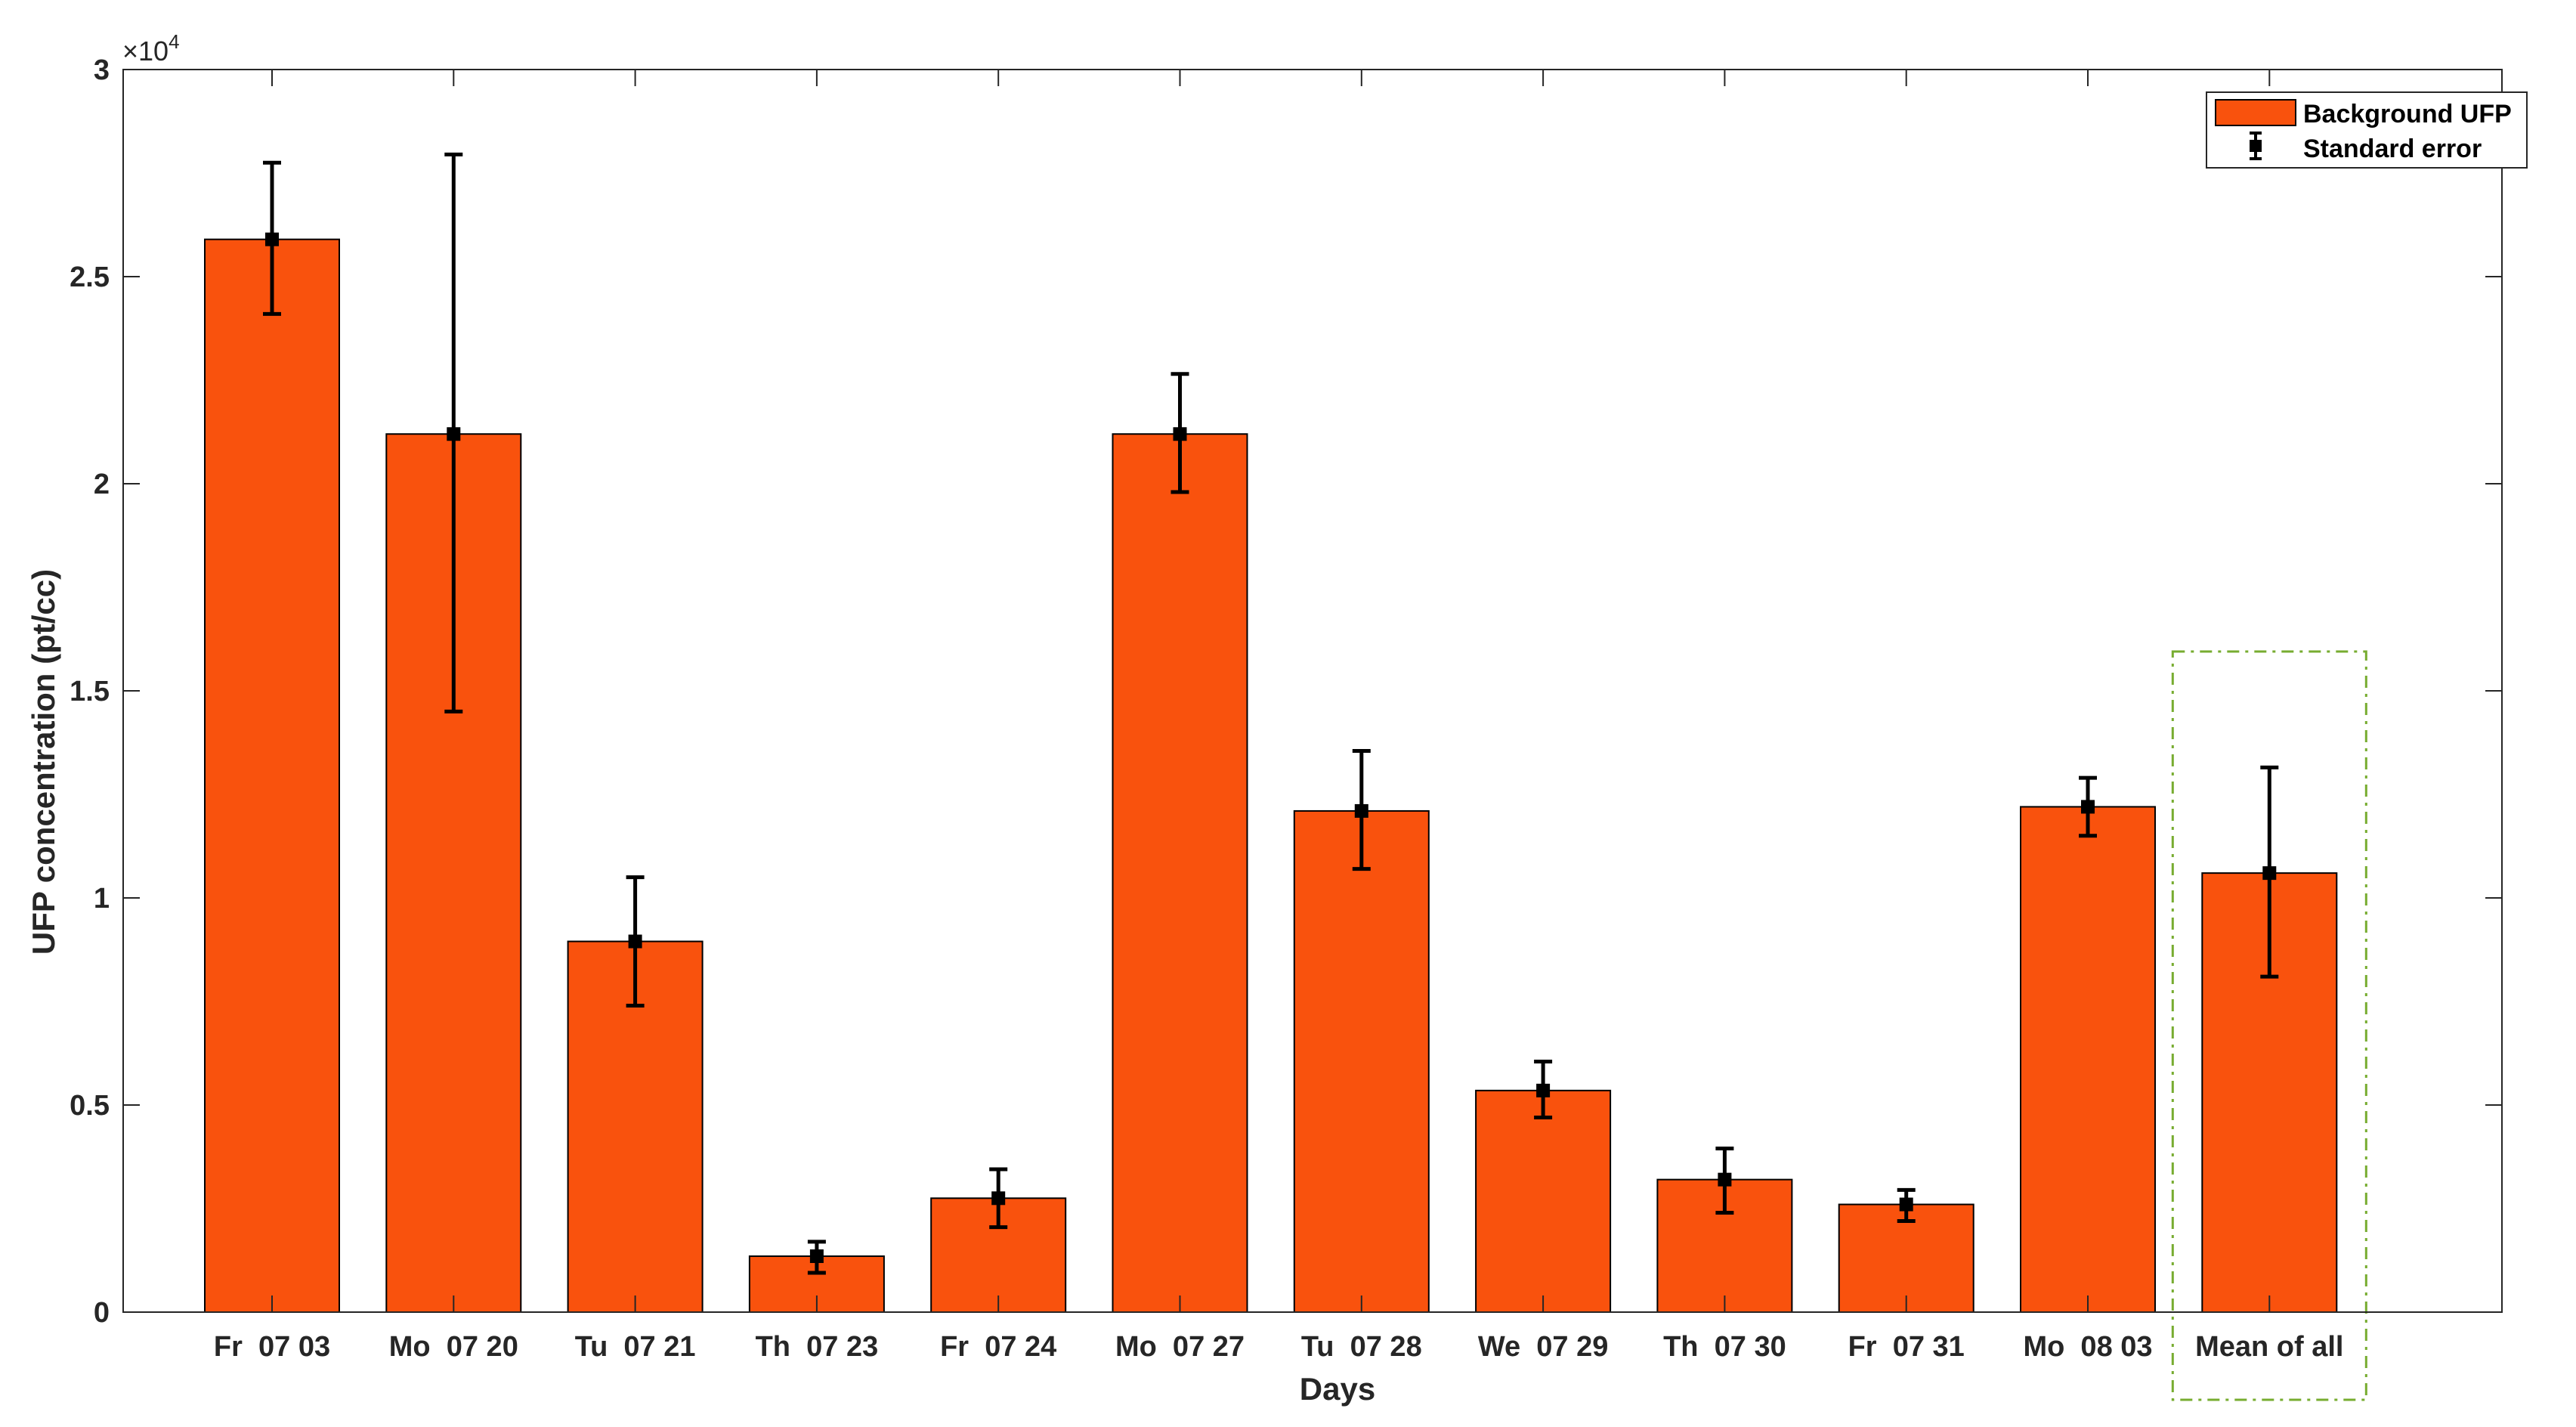 This screenshot has width=2576, height=1427. Describe the element at coordinates (102, 899) in the screenshot. I see `y-tick-label: 1` at that location.